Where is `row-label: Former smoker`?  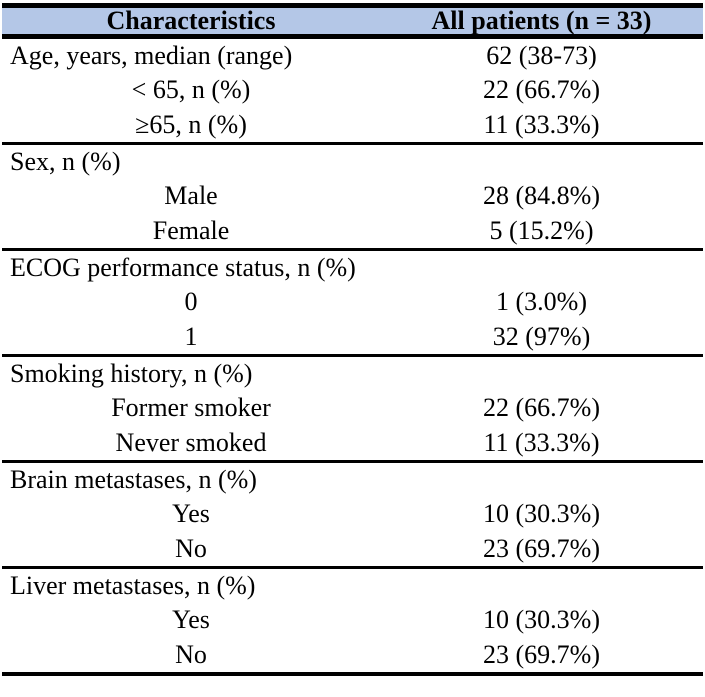 row-label: Former smoker is located at coordinates (191, 408).